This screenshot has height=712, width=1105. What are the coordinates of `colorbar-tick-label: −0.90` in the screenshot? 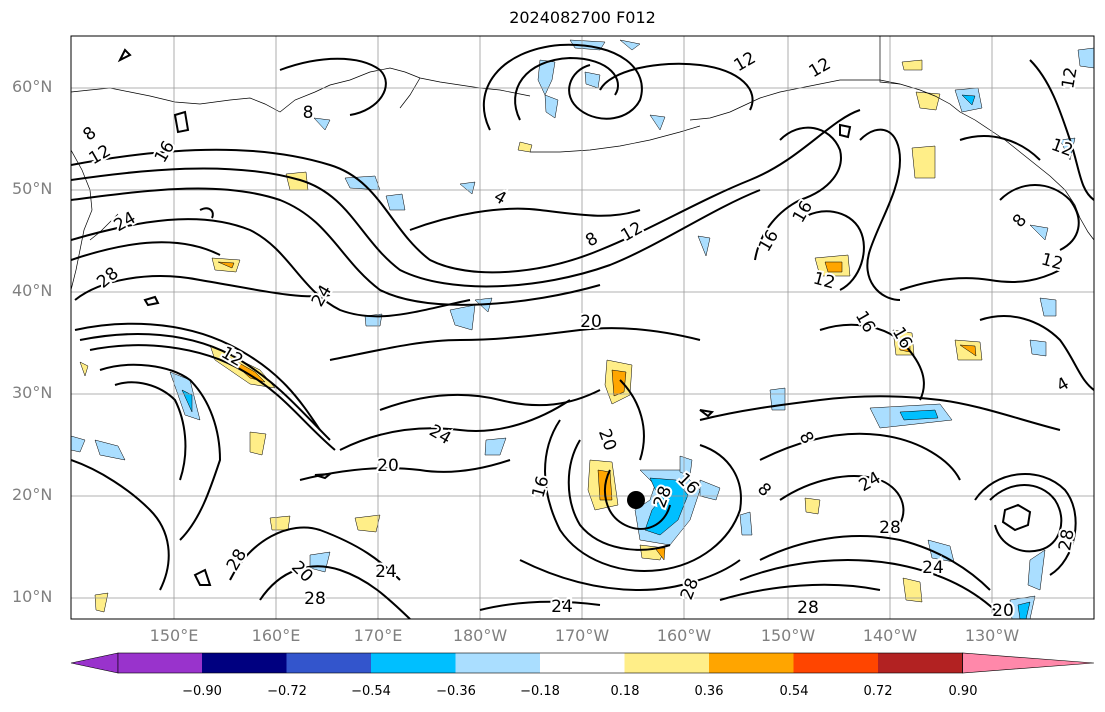 It's located at (202, 691).